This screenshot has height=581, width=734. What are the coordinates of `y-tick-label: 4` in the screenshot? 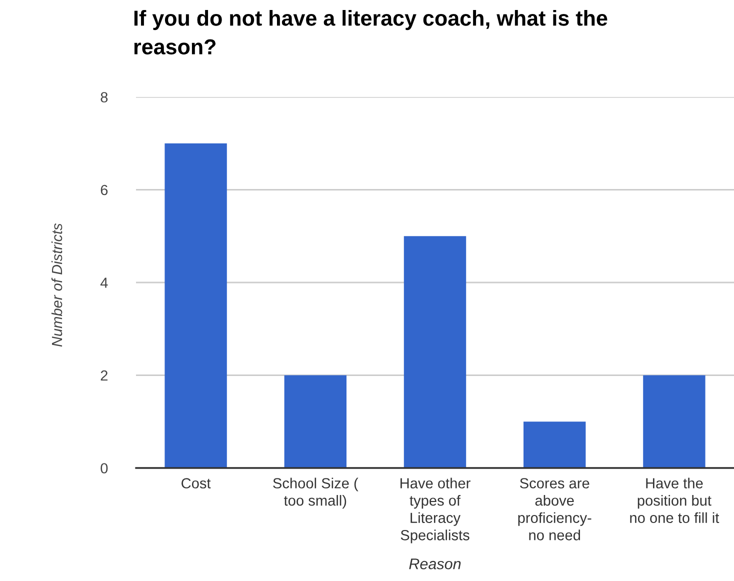 It's located at (104, 283).